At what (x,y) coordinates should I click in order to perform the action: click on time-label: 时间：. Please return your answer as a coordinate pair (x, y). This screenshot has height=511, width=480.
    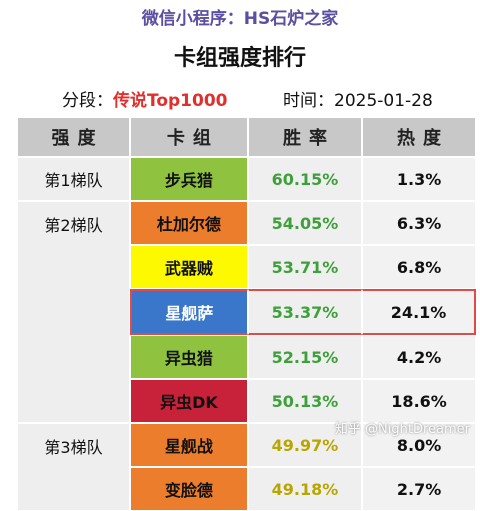
    Looking at the image, I should click on (308, 101).